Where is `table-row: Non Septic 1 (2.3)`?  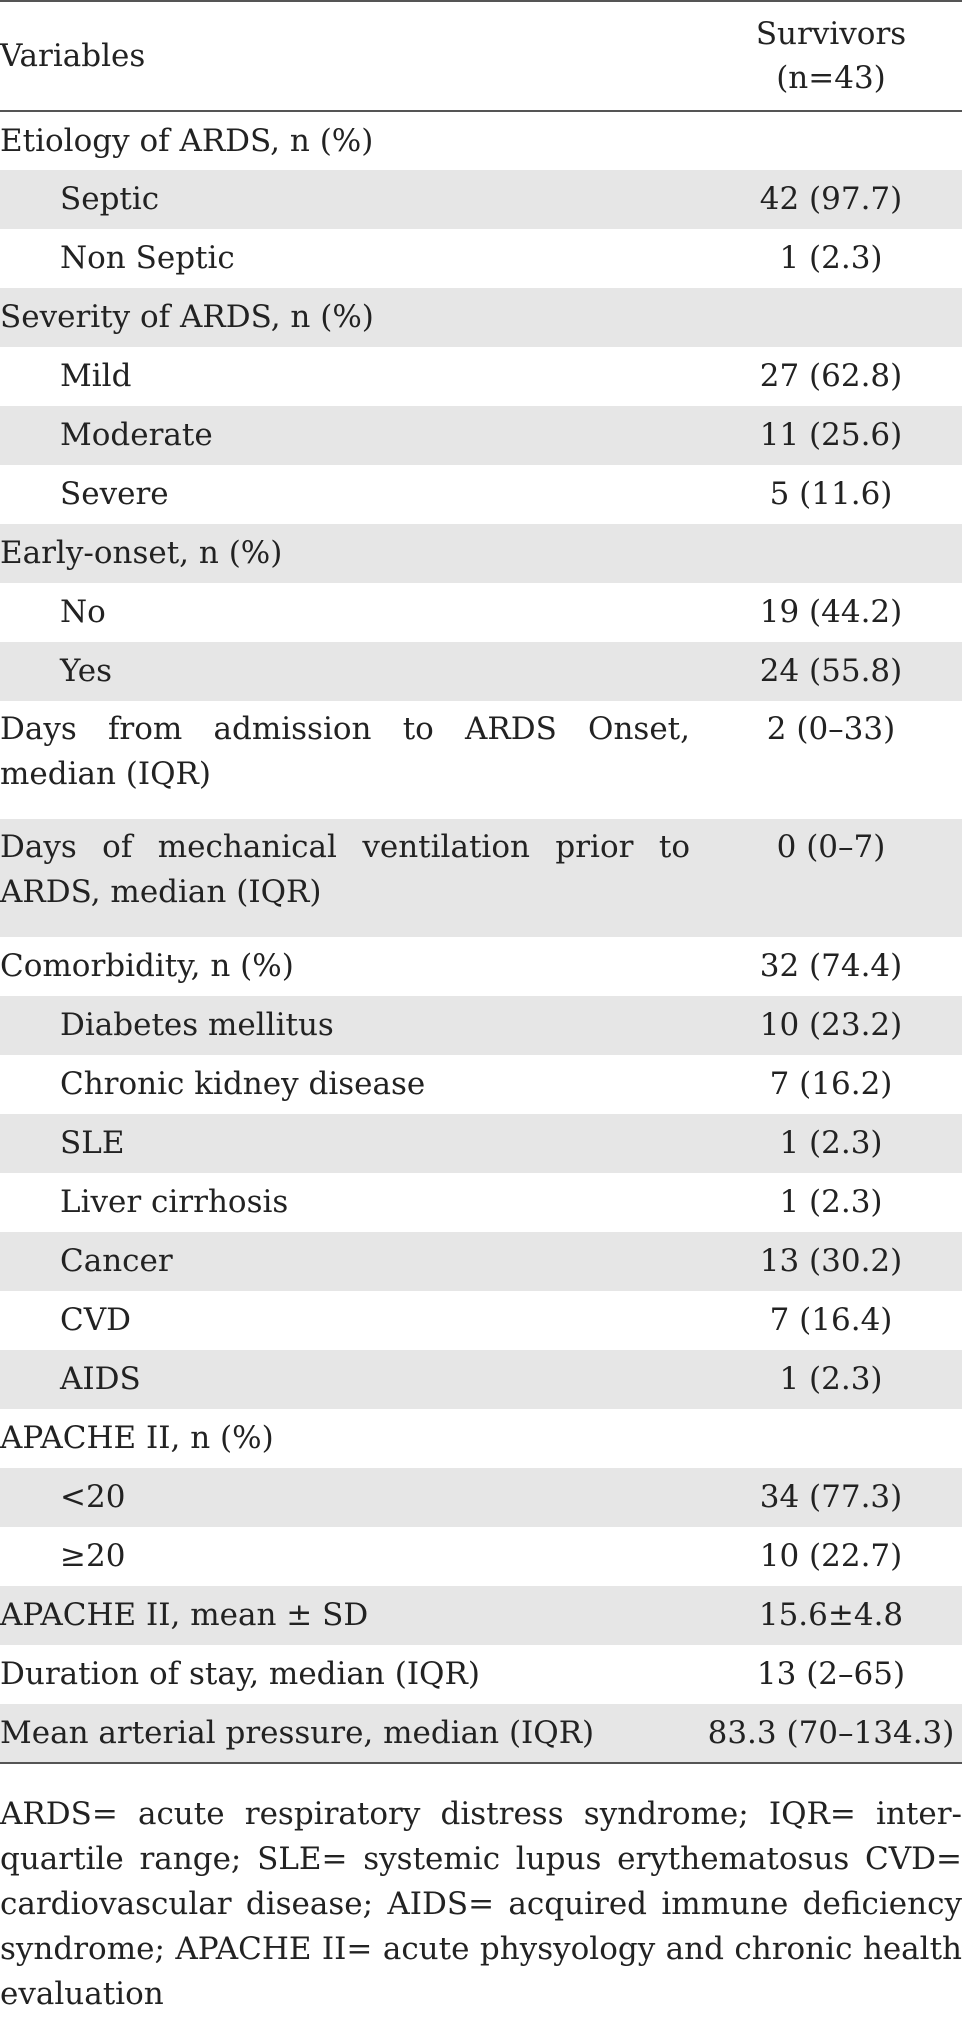
table-row: Non Septic 1 (2.3) is located at coordinates (481, 258).